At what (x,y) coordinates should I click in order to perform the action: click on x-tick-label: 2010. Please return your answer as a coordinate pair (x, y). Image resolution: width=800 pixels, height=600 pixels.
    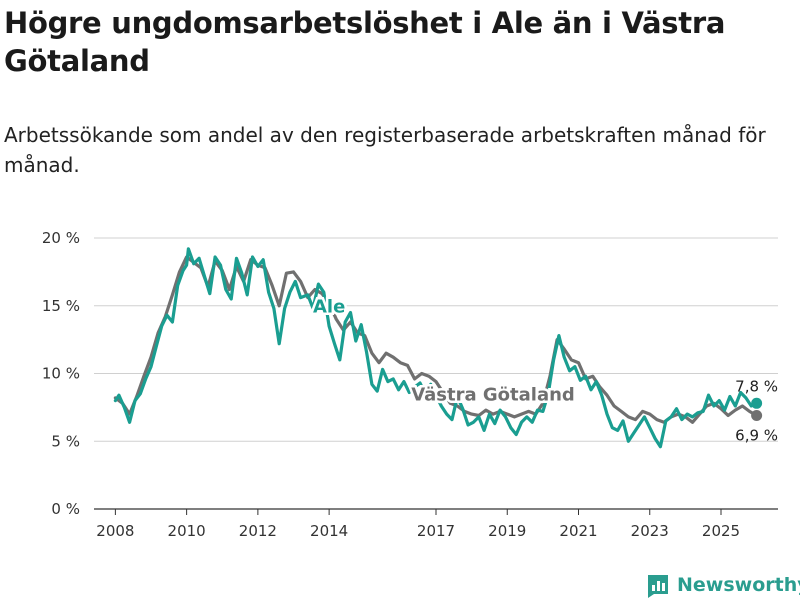
    Looking at the image, I should click on (187, 531).